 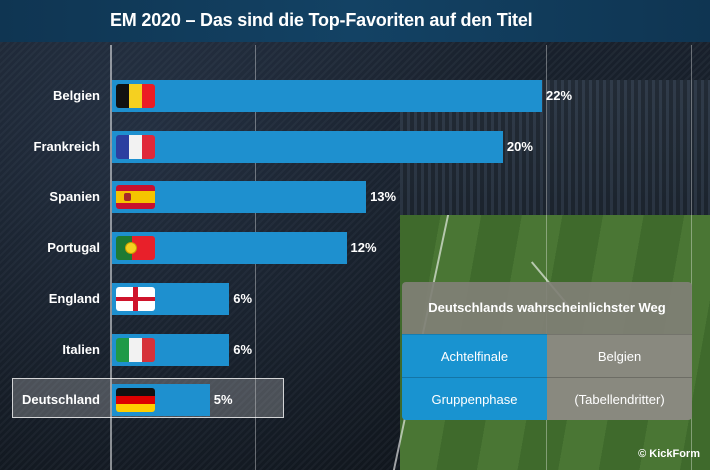 What do you see at coordinates (619, 355) in the screenshot?
I see `opponent-cell: Belgien` at bounding box center [619, 355].